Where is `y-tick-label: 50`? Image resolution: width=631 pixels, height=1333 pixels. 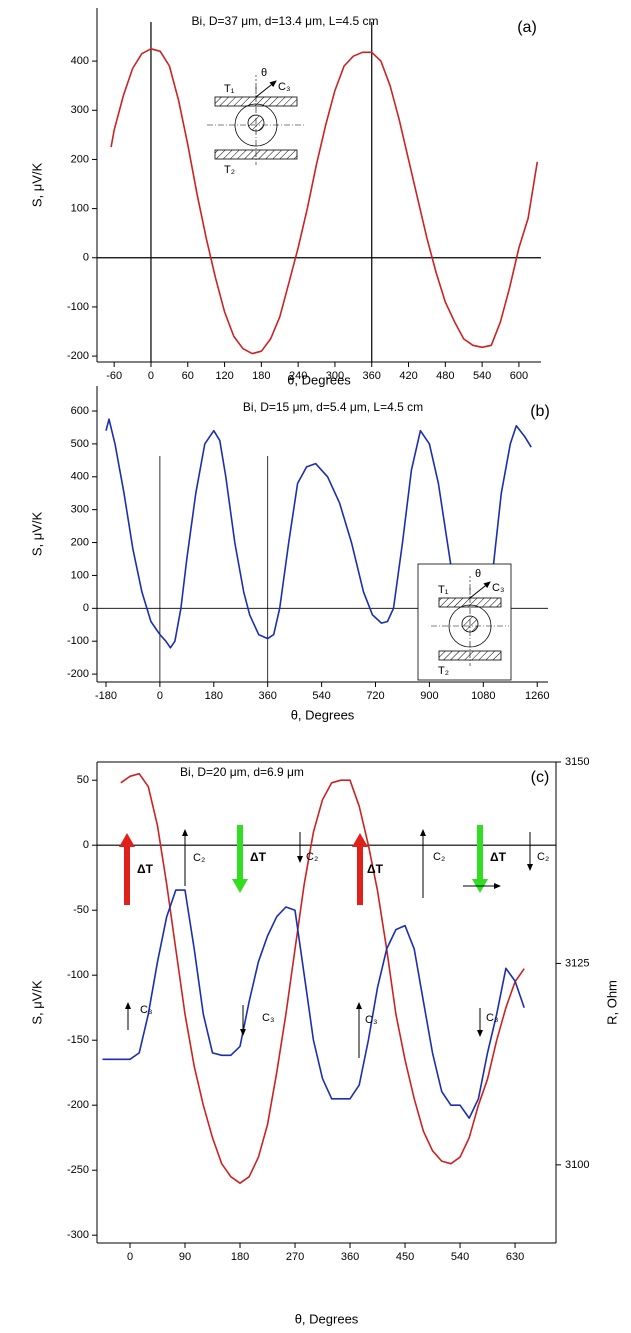 y-tick-label: 50 is located at coordinates (83, 780).